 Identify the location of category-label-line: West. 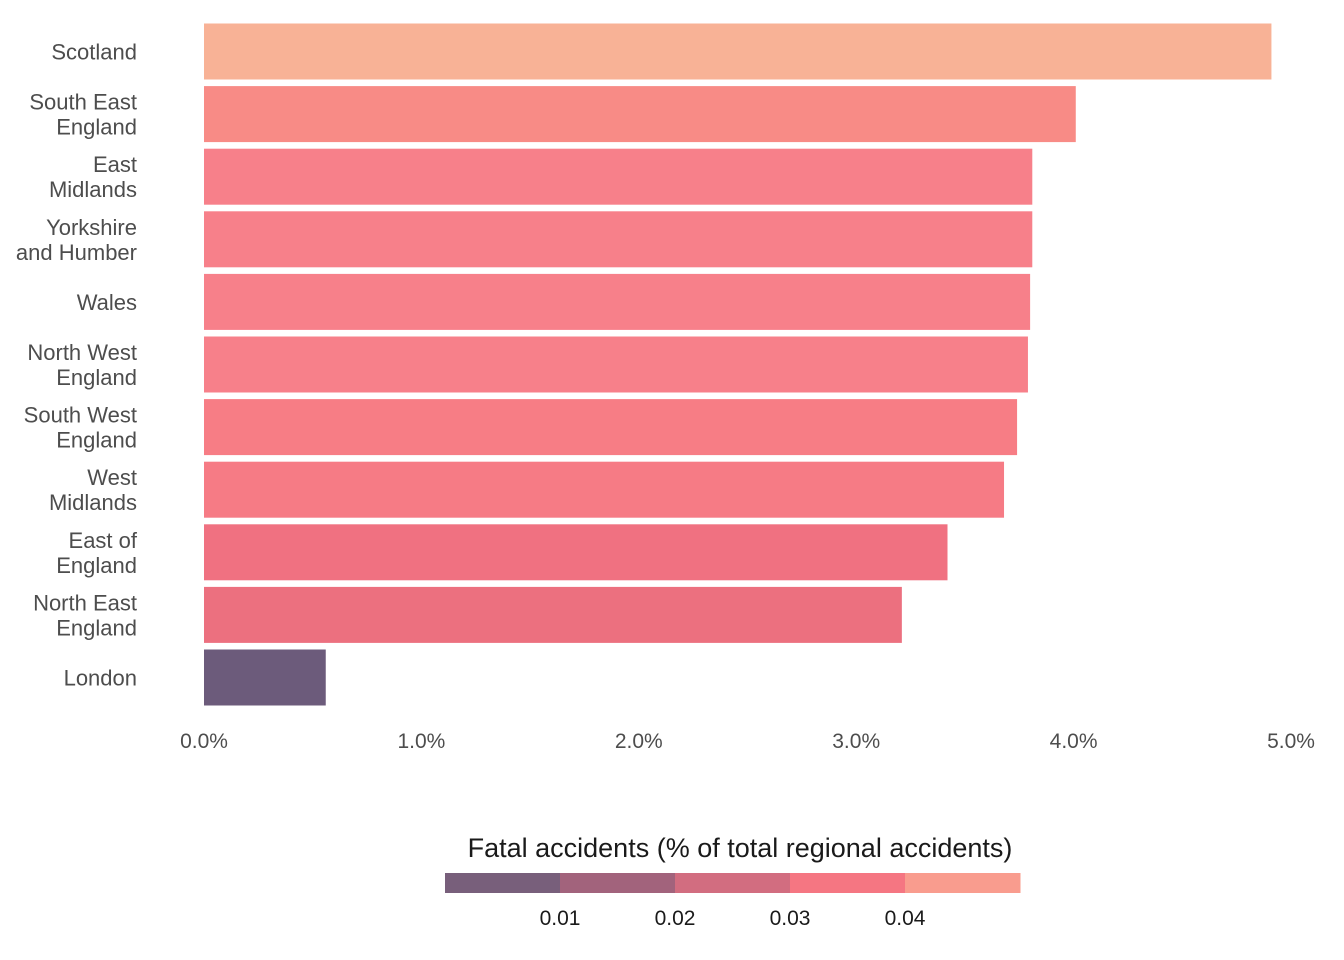
(112, 477).